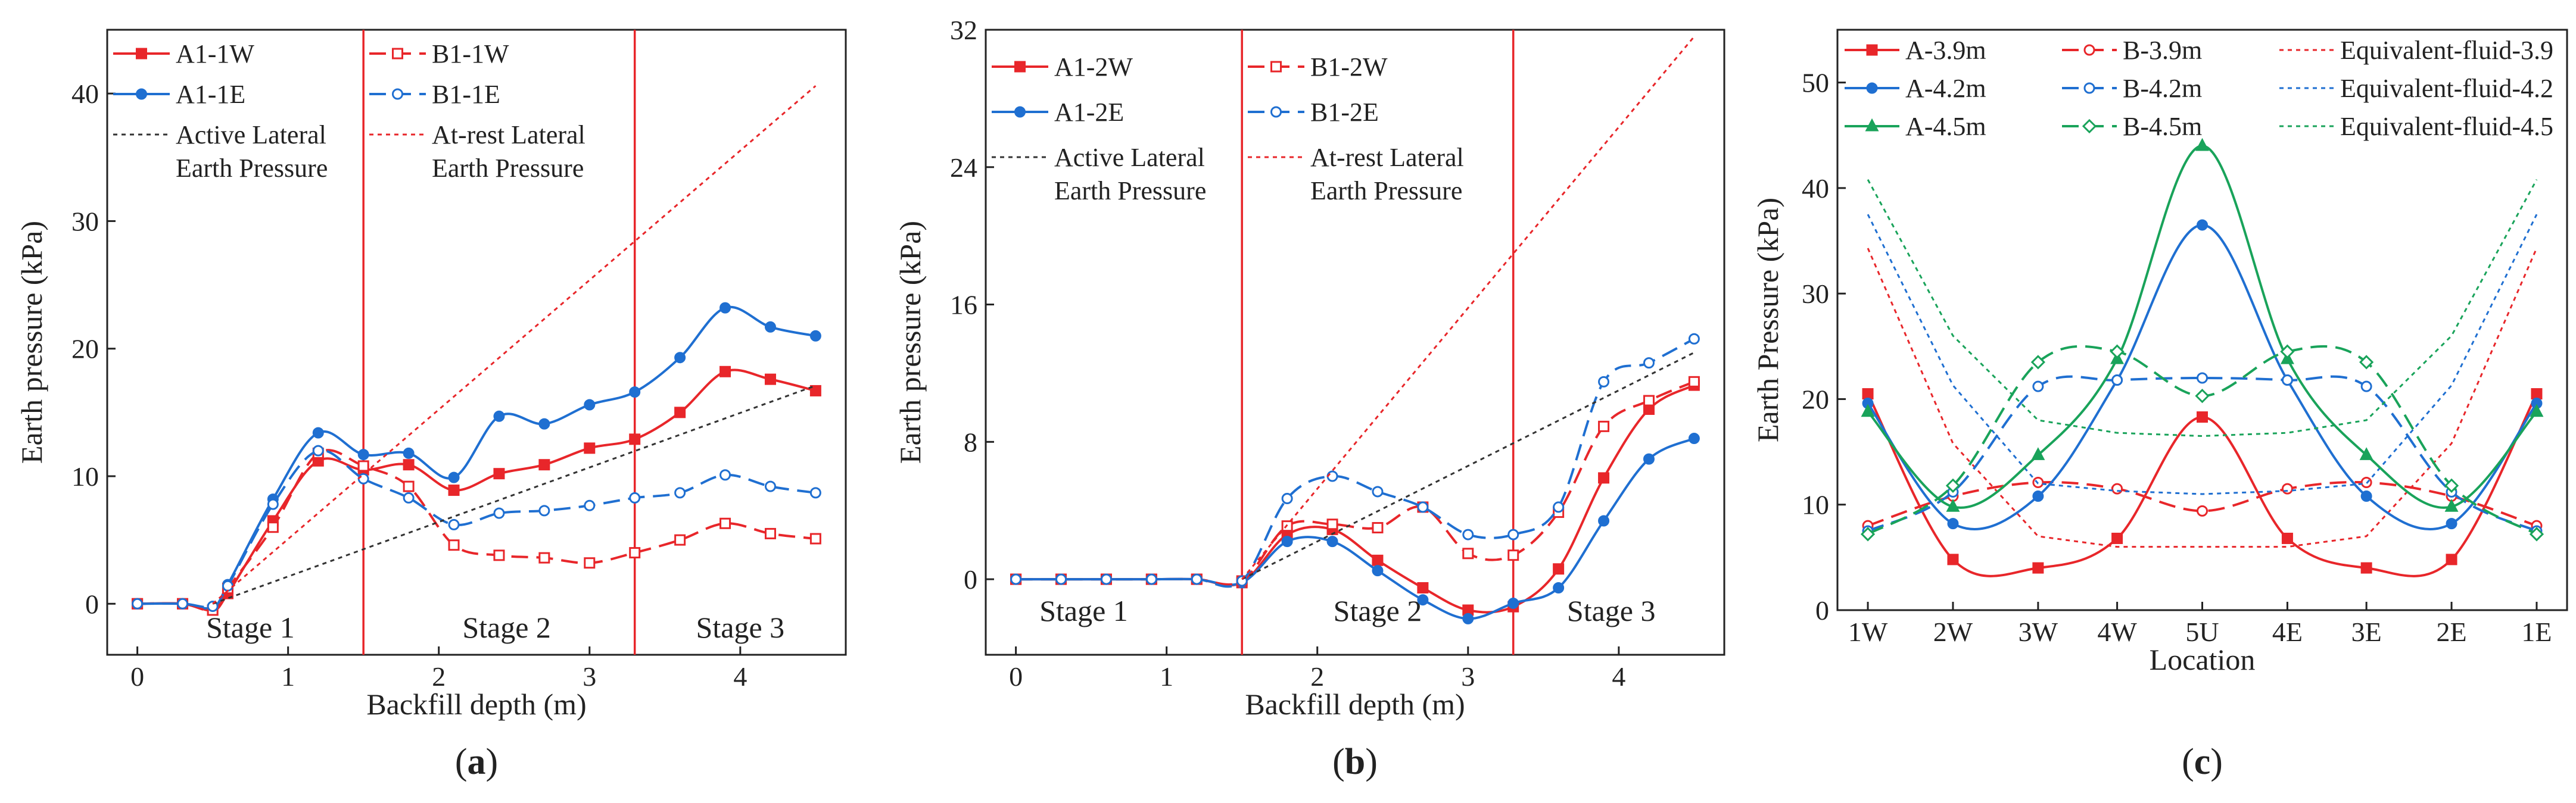 The height and width of the screenshot is (803, 2576). Describe the element at coordinates (461, 762) in the screenshot. I see `caption-paren: (` at that location.